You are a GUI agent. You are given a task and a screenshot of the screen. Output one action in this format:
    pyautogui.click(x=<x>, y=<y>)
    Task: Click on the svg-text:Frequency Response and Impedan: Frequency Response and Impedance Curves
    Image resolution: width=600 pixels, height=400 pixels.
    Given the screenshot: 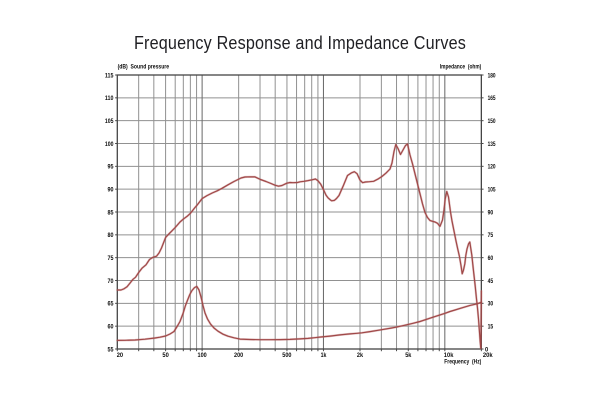 What is the action you would take?
    pyautogui.click(x=300, y=42)
    